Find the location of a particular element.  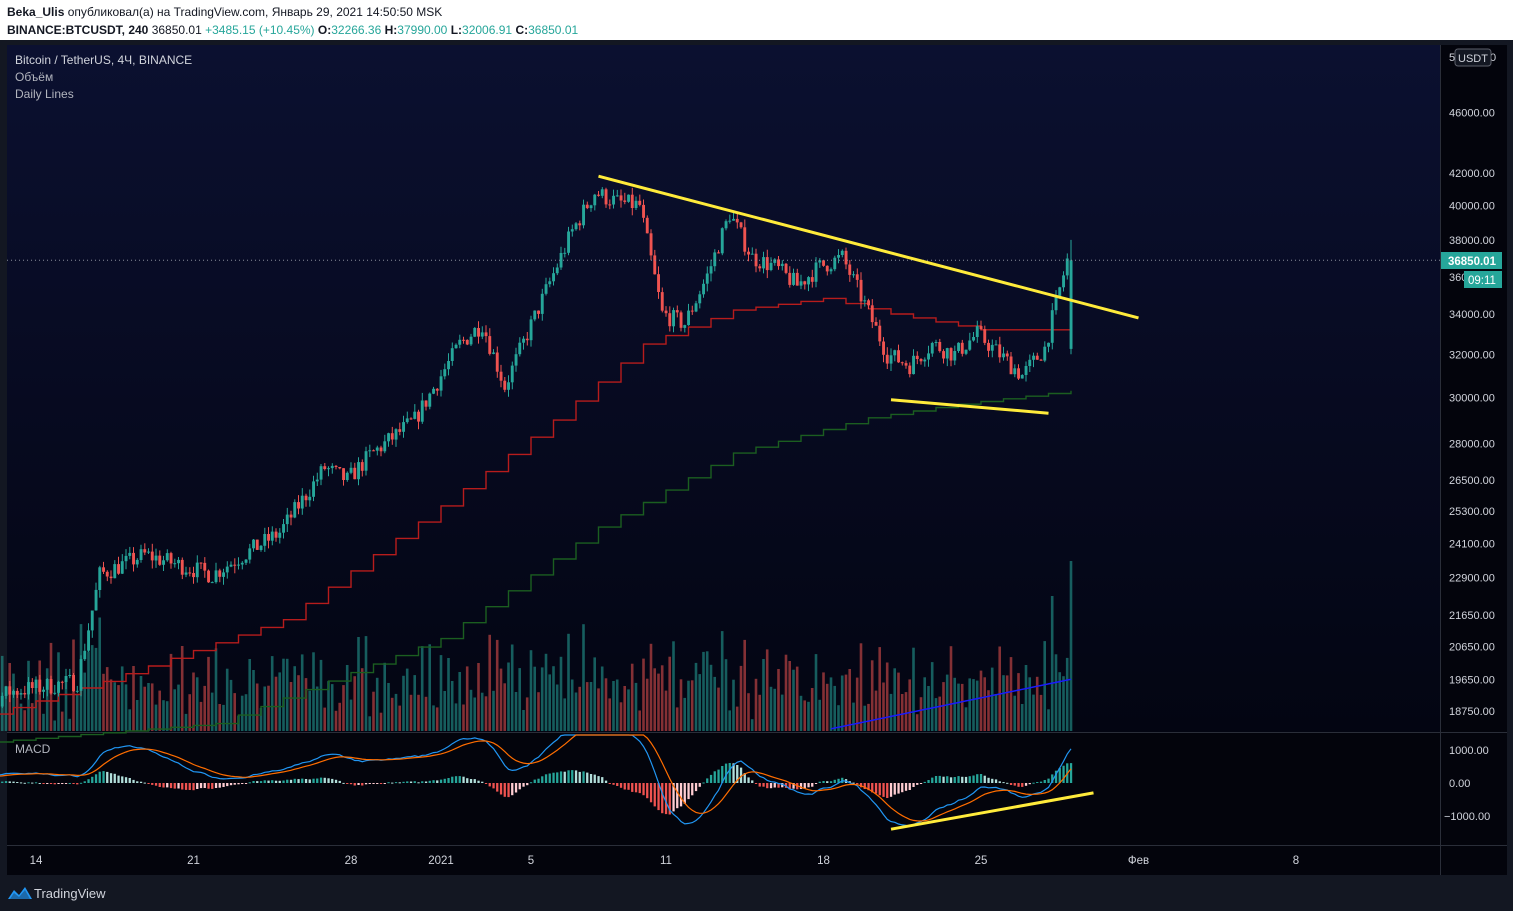

price-change: +3485.15 (+10.45%) is located at coordinates (260, 30).